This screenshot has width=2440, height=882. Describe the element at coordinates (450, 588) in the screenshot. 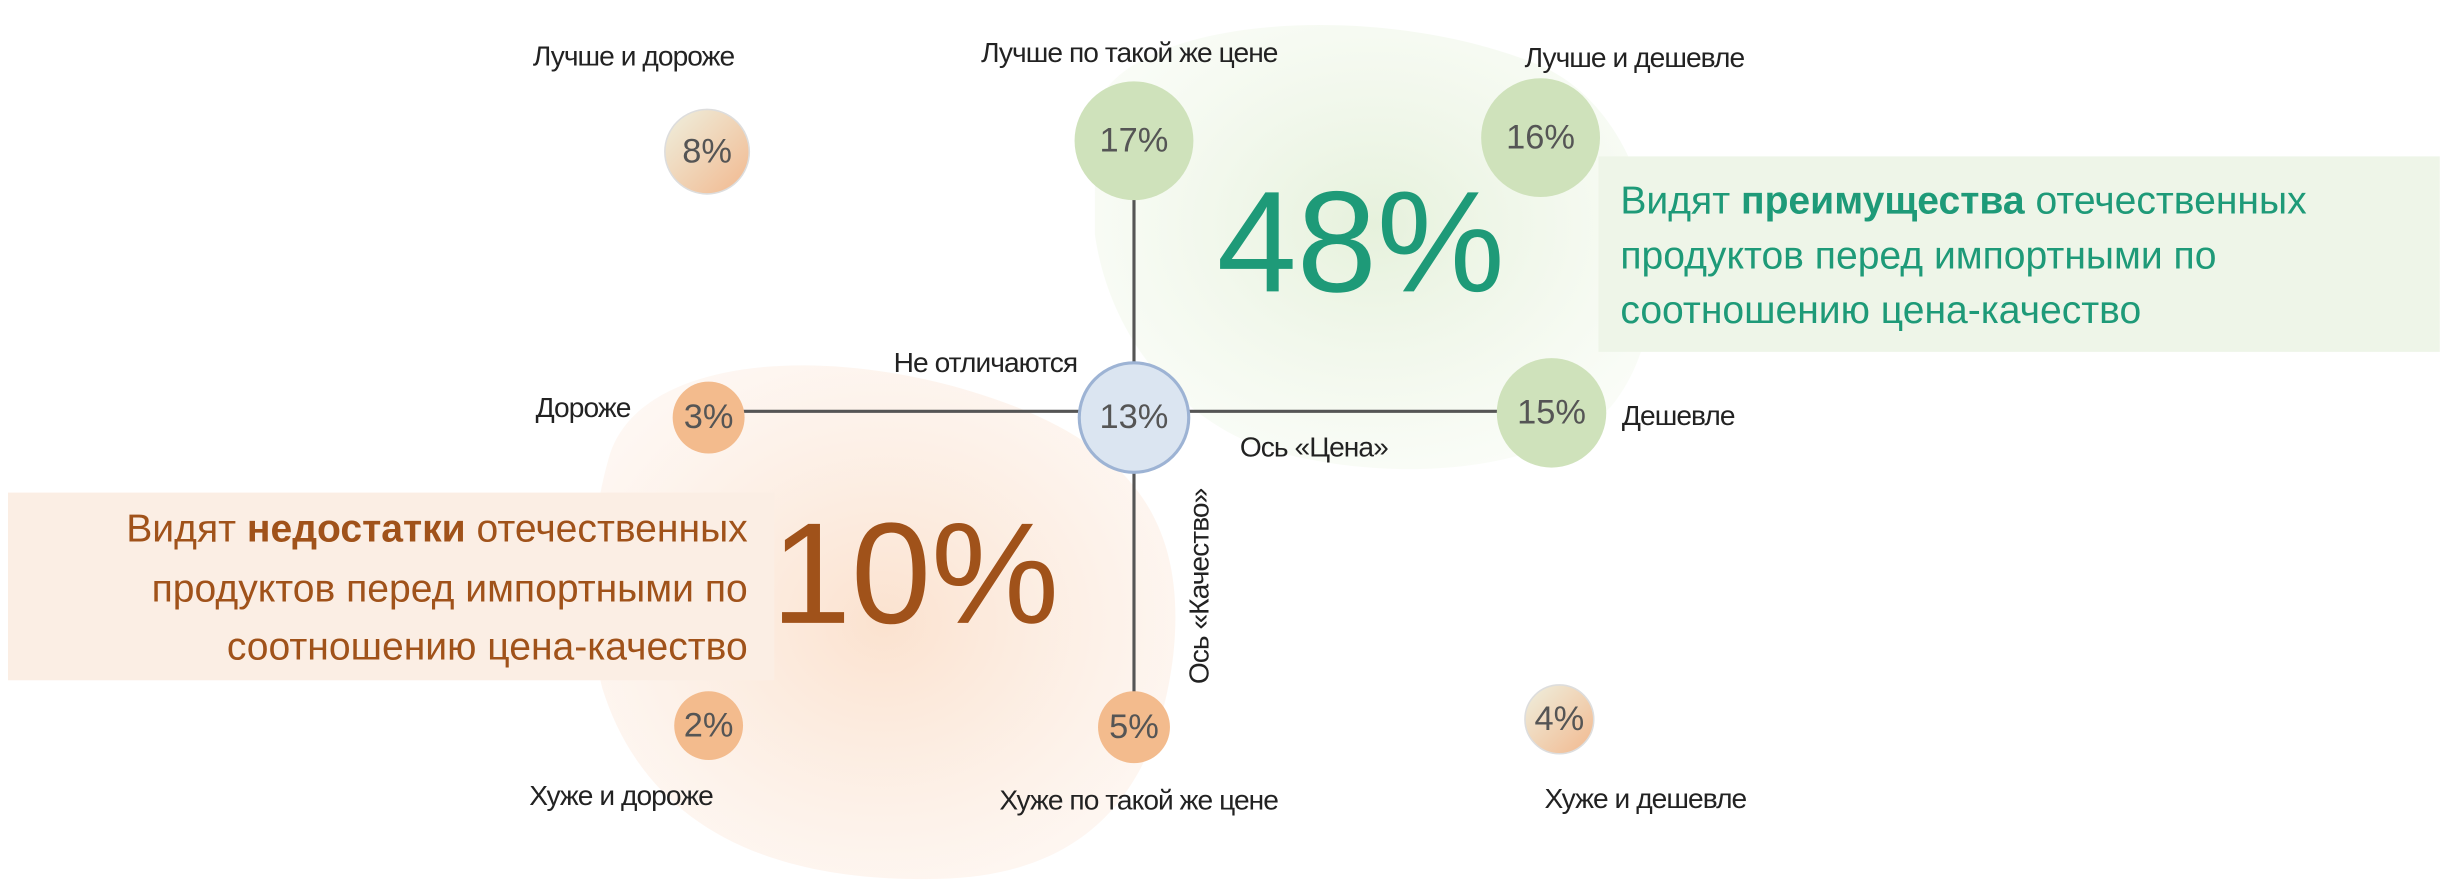

I see `disadvantages-text: продуктов перед импортными по` at that location.